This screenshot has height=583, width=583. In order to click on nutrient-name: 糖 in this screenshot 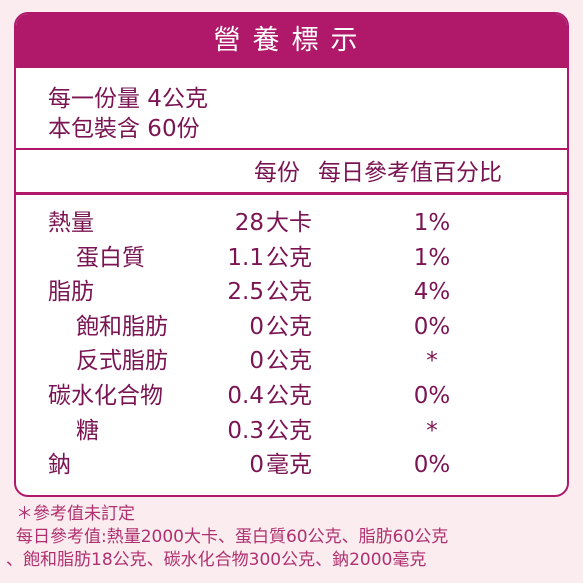, I will do `click(87, 430)`.